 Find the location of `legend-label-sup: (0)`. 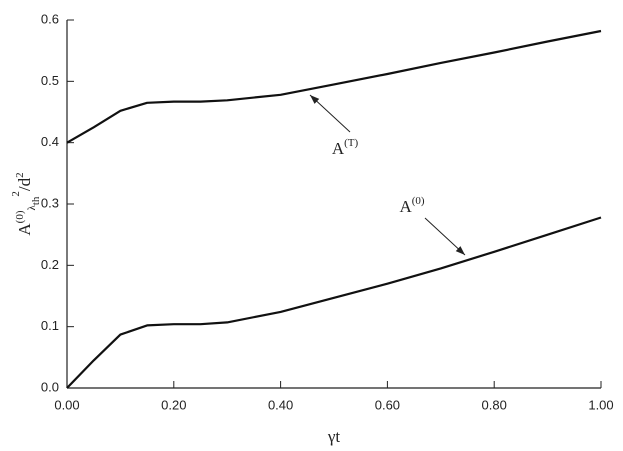

legend-label-sup: (0) is located at coordinates (418, 201).